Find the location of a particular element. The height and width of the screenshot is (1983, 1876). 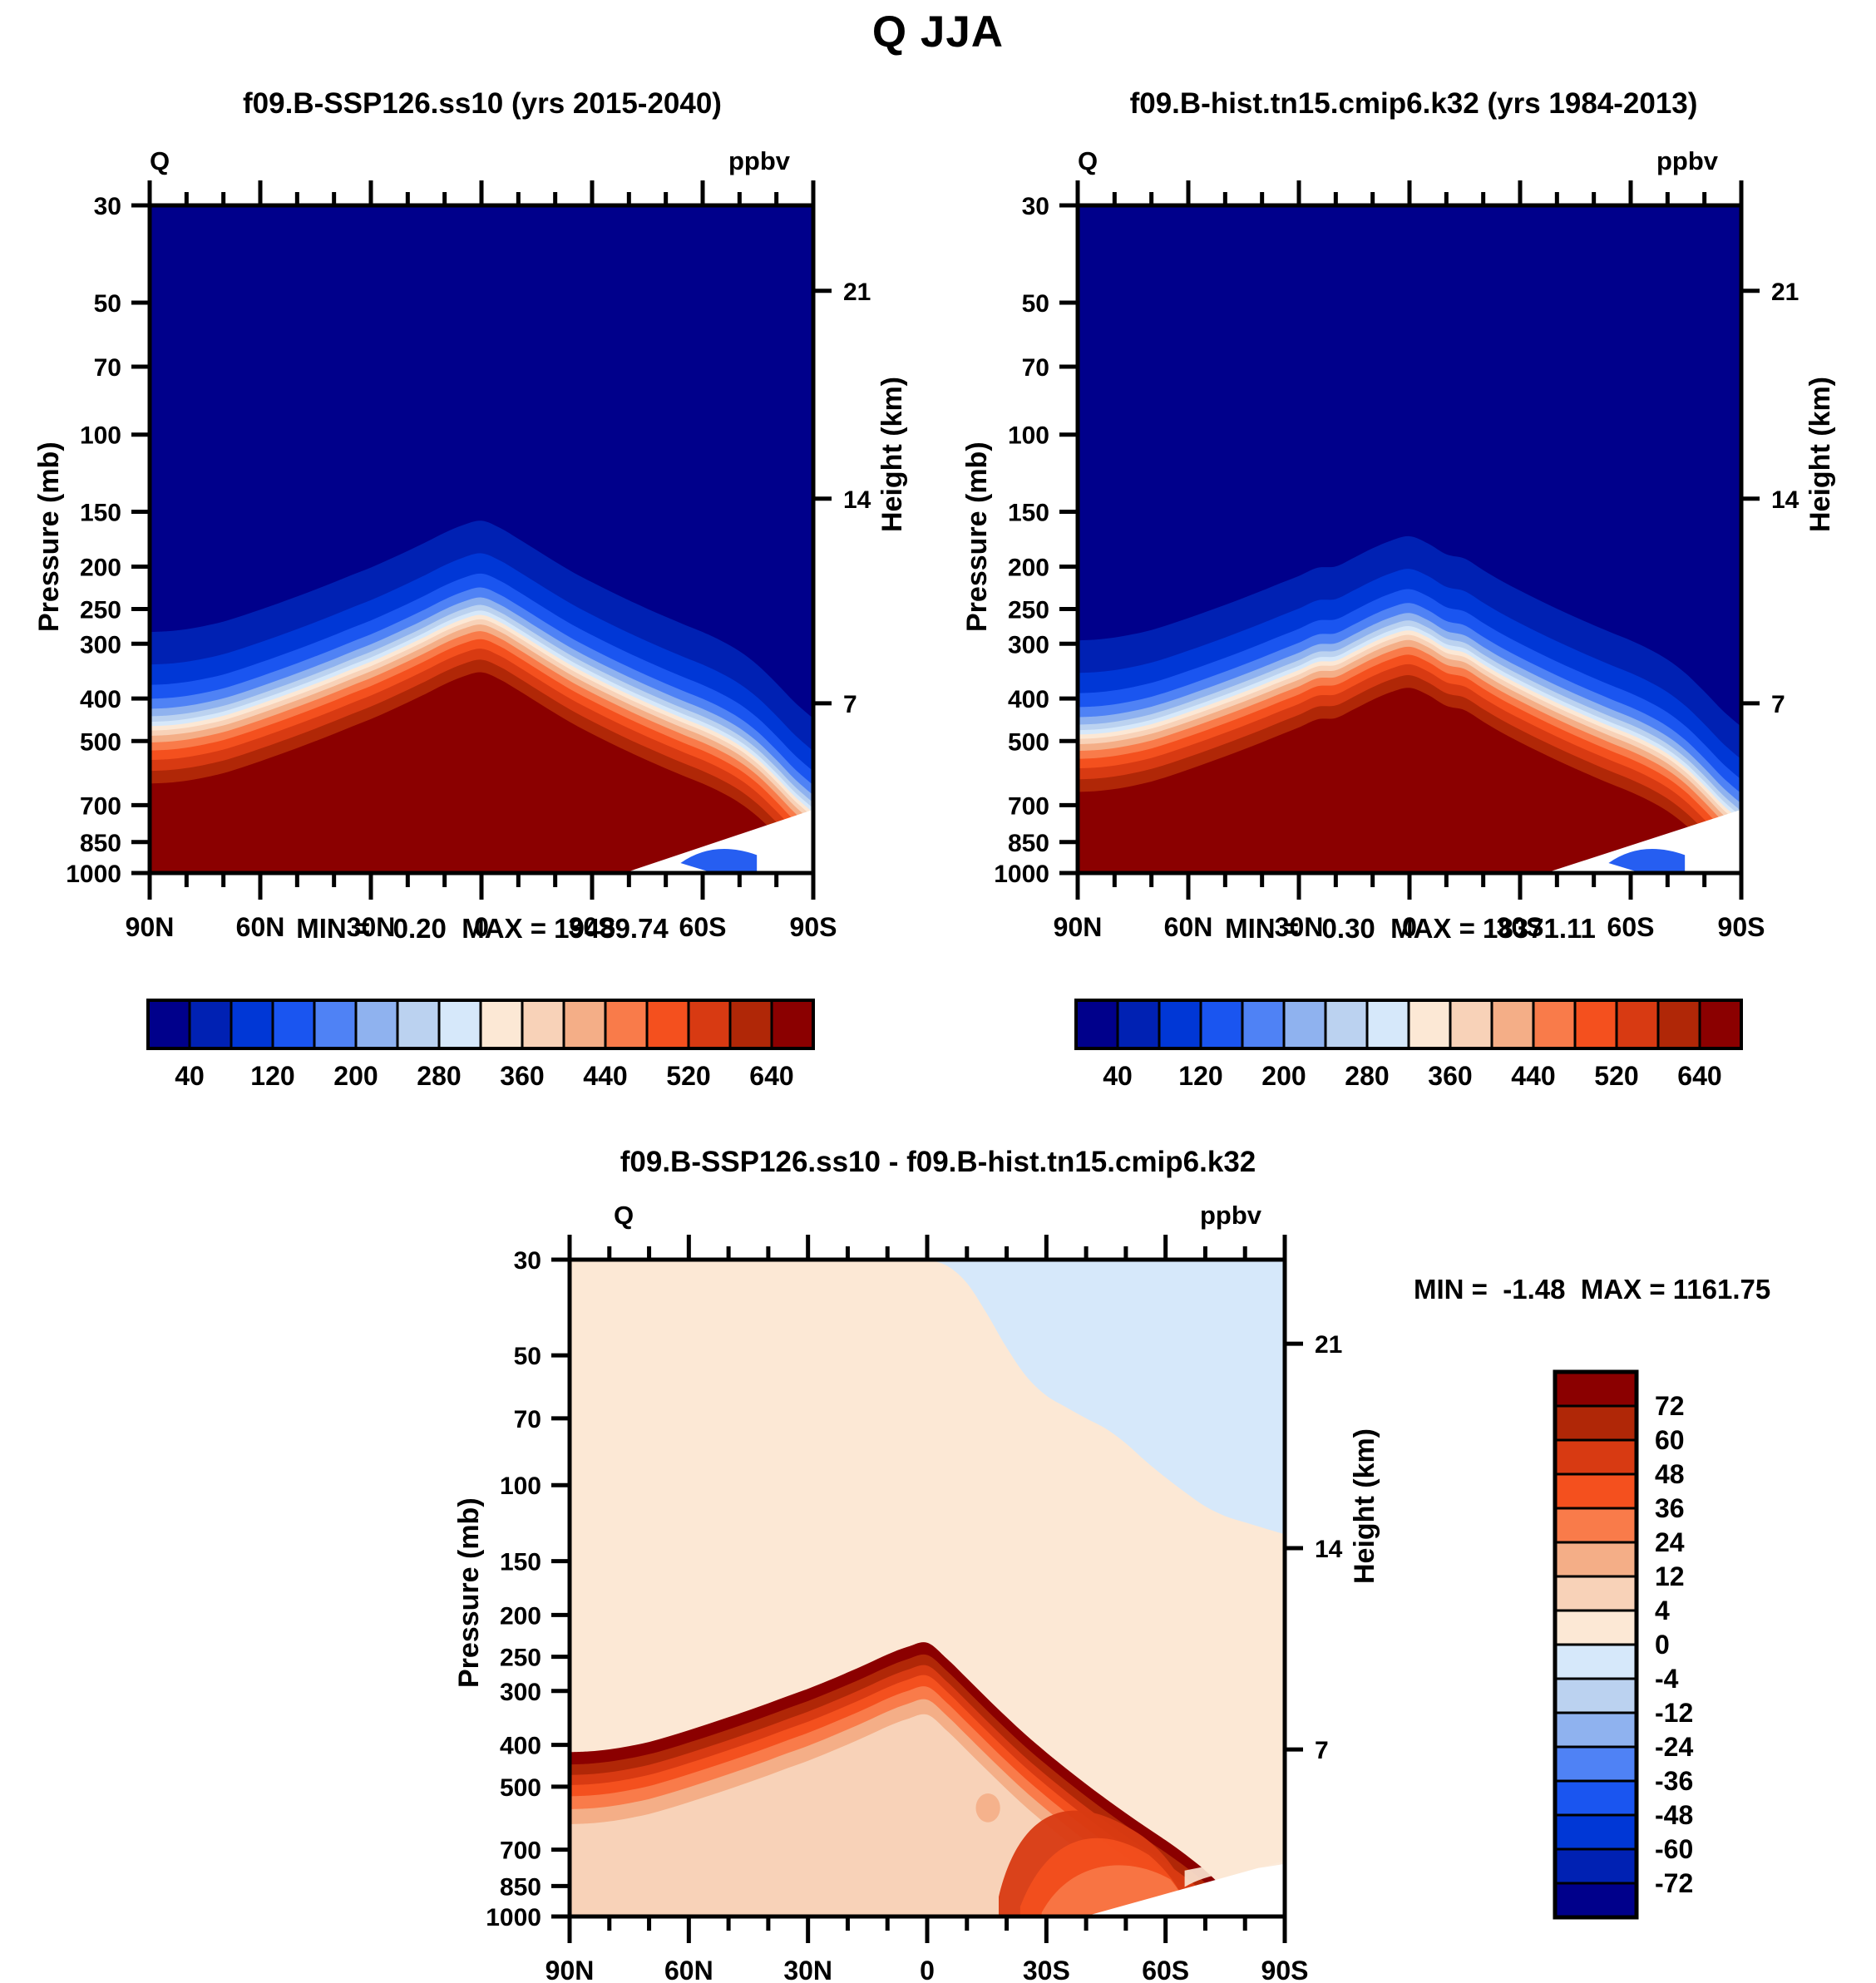

svg-text: -72 is located at coordinates (1674, 1883).